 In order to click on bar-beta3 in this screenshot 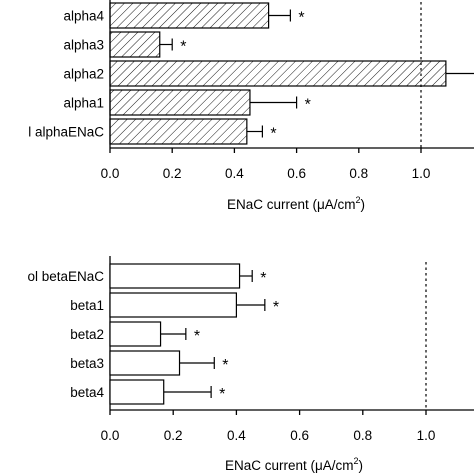, I will do `click(145, 363)`.